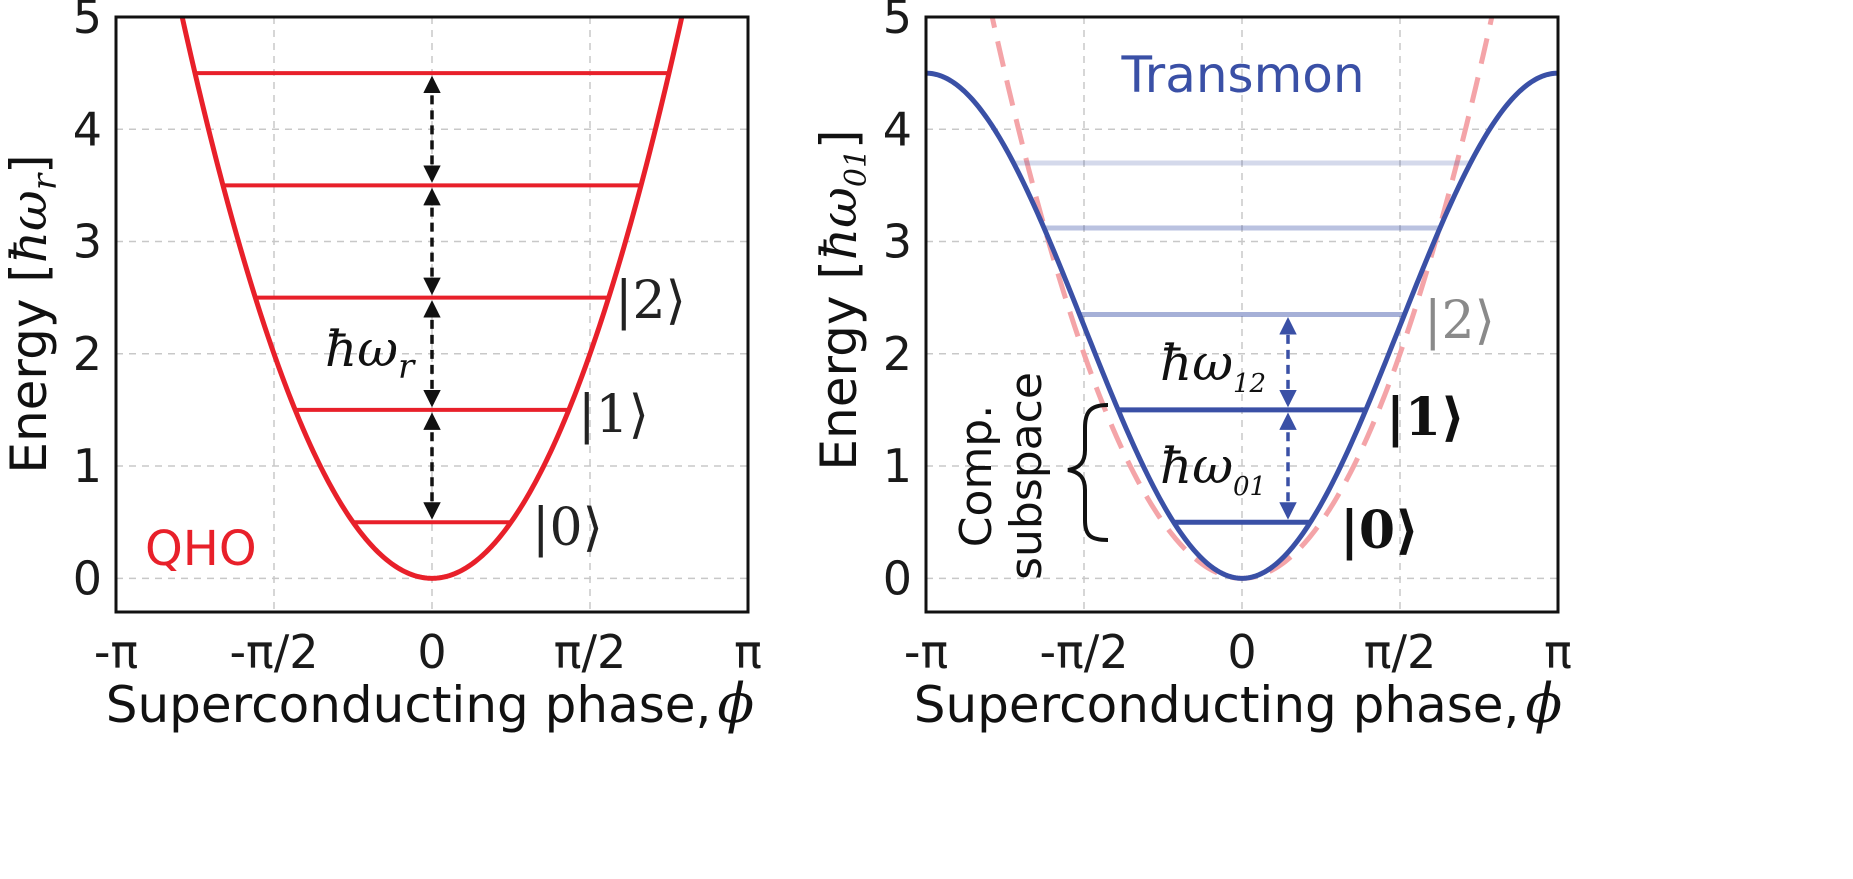  I want to click on qho-annotation: QHO, so click(201, 549).